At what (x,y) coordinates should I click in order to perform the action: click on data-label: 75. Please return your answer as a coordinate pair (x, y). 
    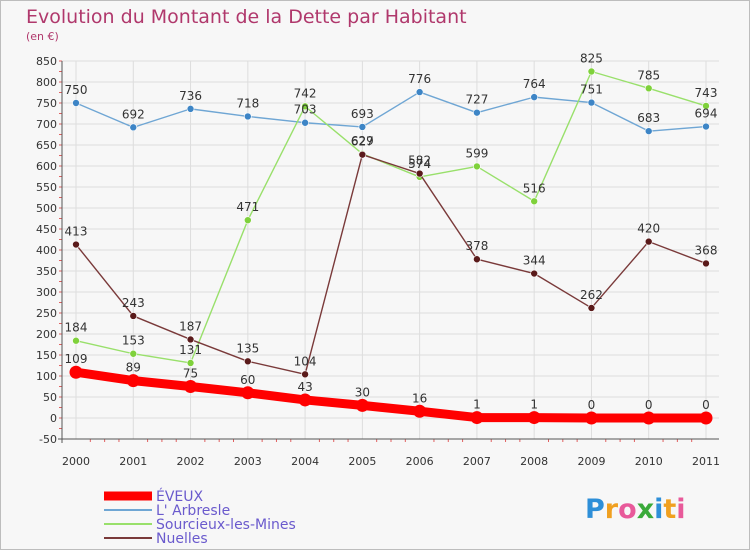
    Looking at the image, I should click on (190, 374).